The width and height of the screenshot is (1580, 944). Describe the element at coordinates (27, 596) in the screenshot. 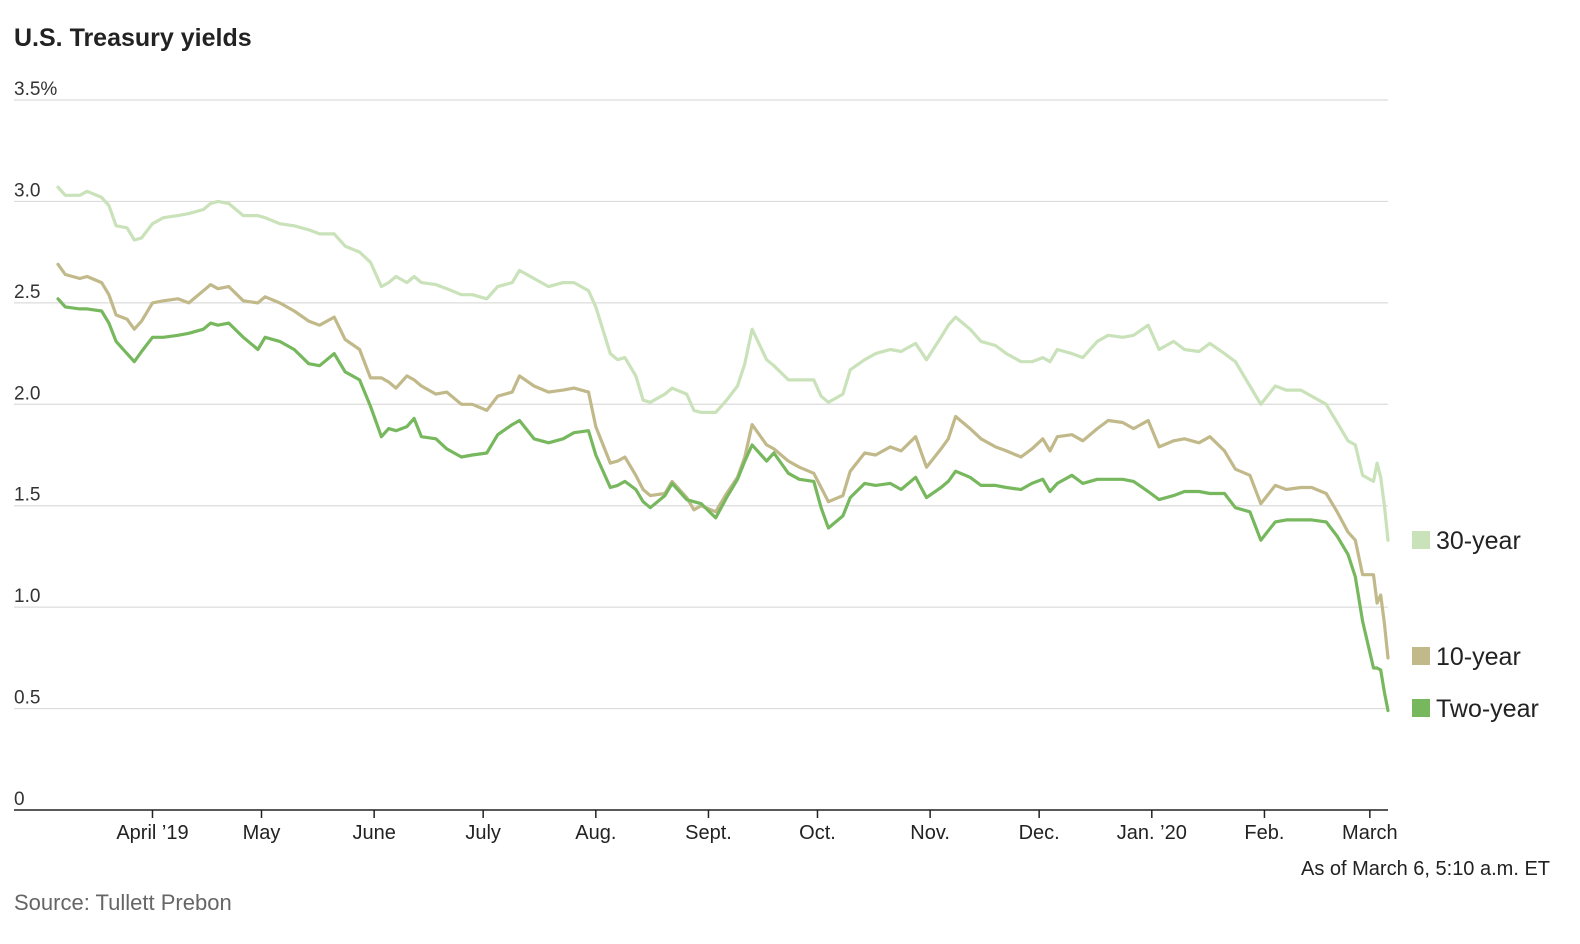

I see `y-tick-label: 1.0` at that location.